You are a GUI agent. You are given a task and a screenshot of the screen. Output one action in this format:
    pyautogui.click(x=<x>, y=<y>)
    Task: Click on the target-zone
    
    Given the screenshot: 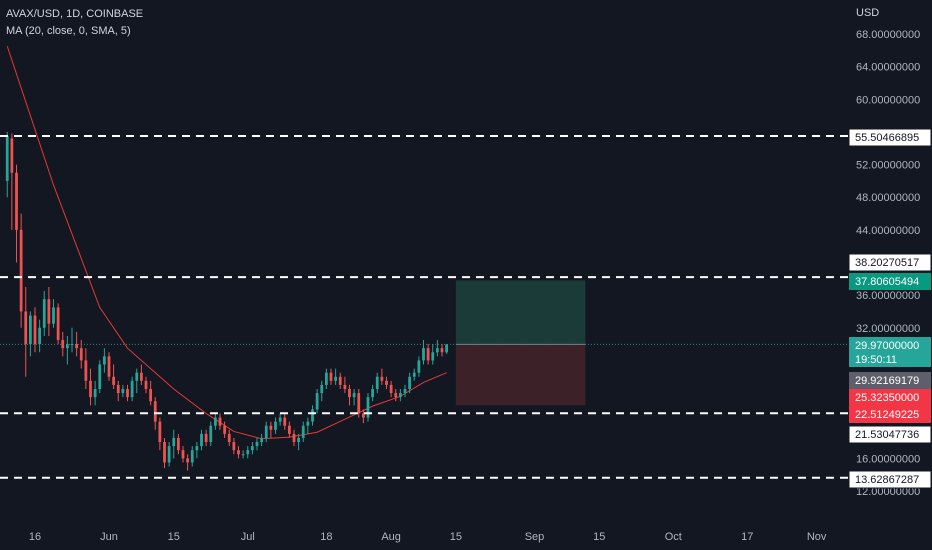 What is the action you would take?
    pyautogui.click(x=520, y=312)
    